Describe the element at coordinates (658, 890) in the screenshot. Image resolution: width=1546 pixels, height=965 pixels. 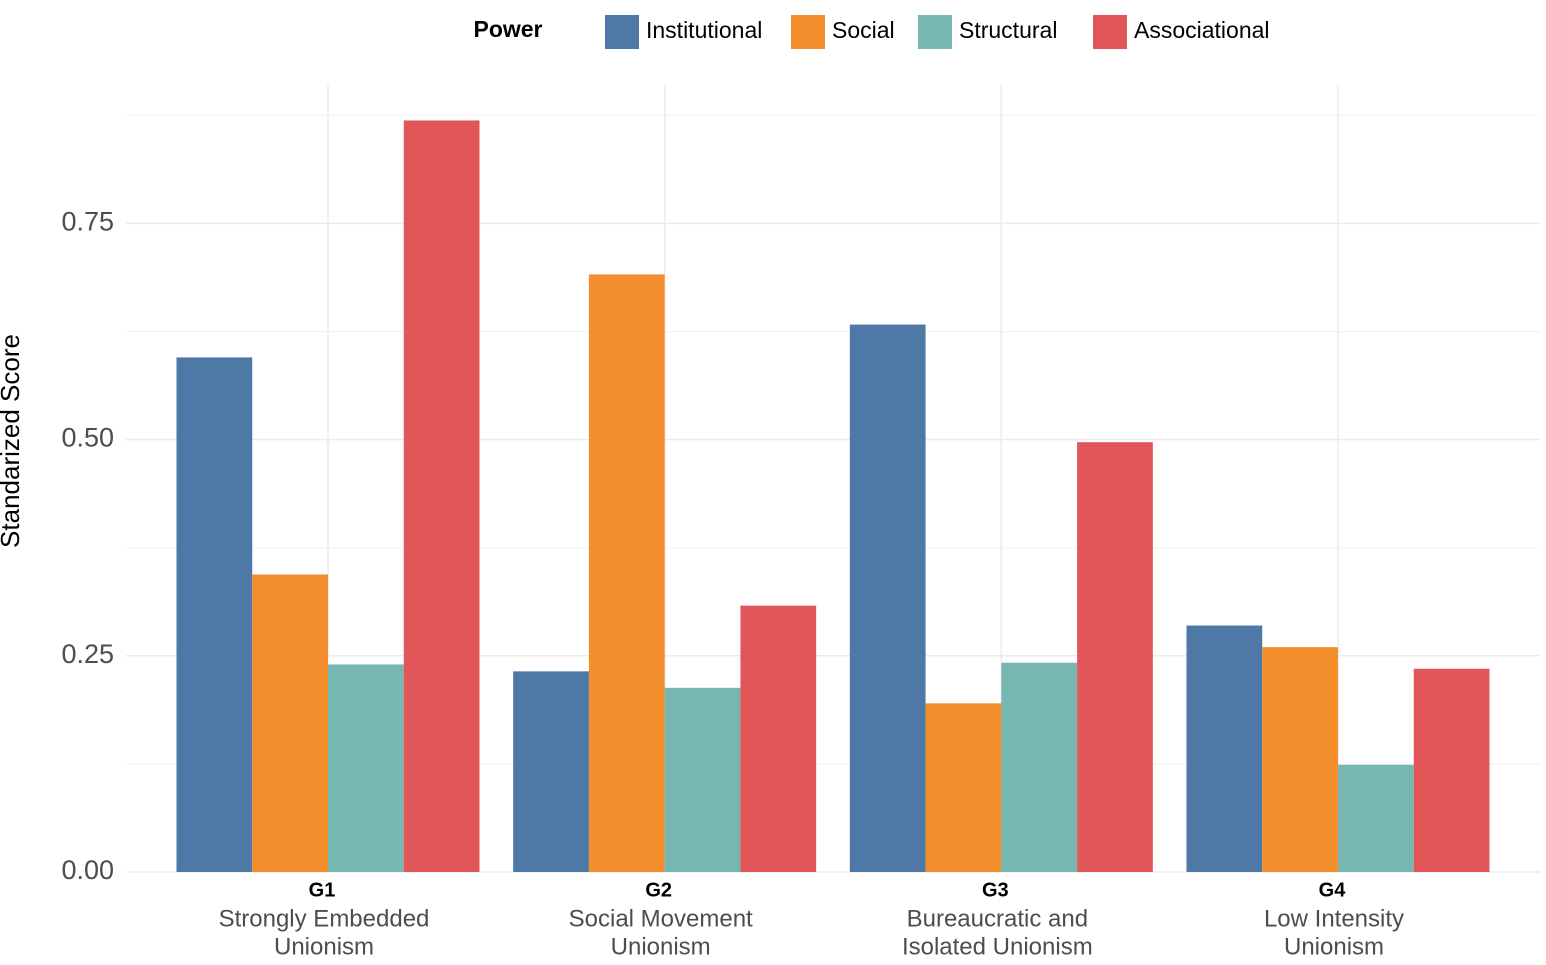
I see `x-tick-label: G2` at that location.